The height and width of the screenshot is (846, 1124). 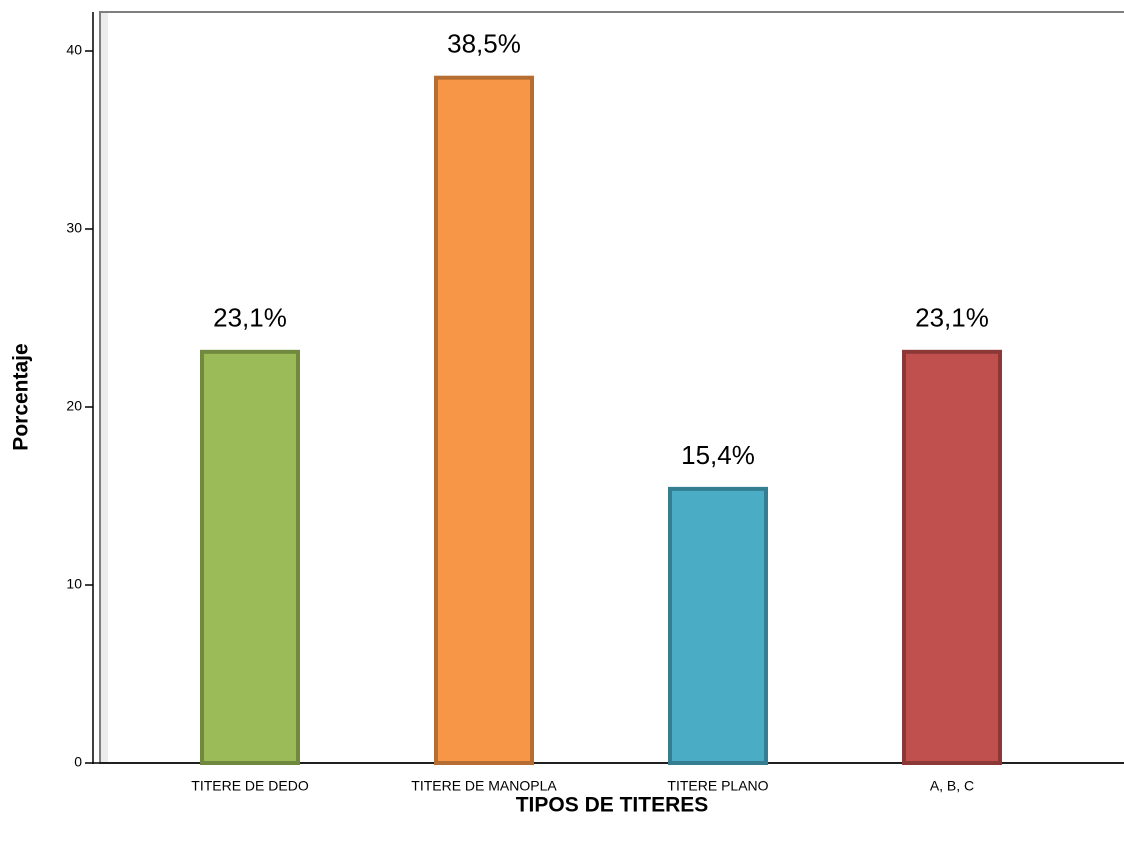 I want to click on x-tick-label: TITERE DE MANOPLA, so click(x=484, y=786).